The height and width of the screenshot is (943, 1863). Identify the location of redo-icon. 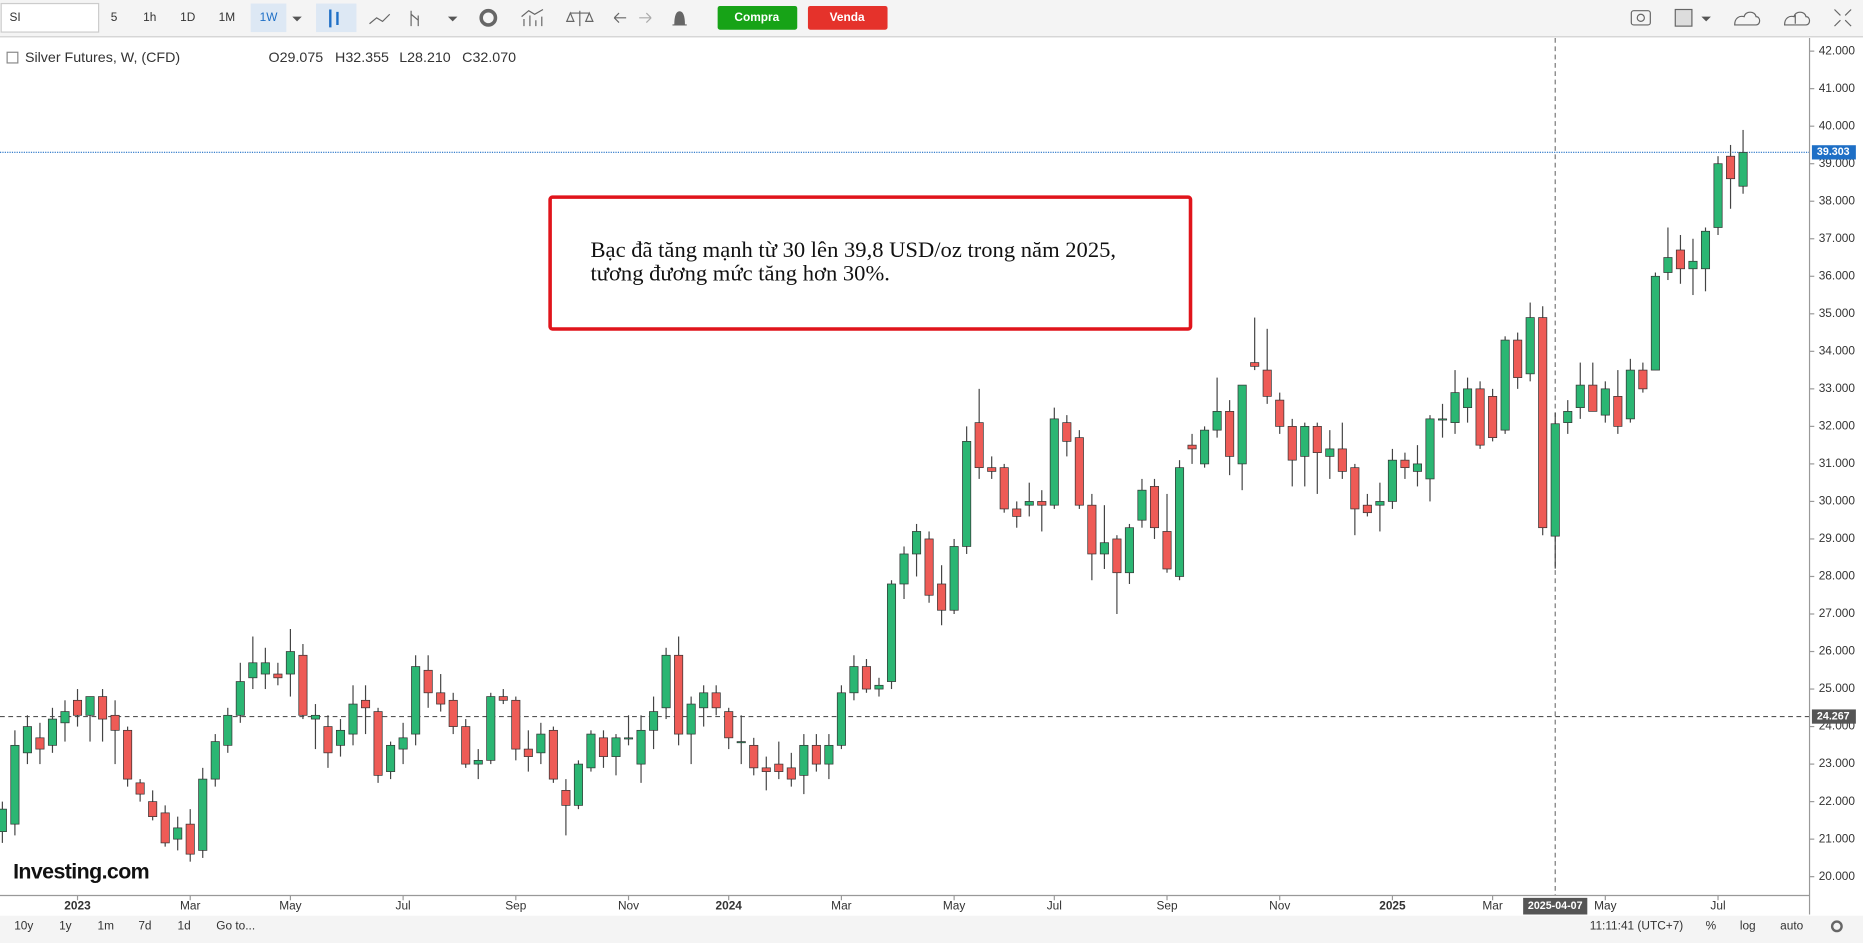
(645, 17).